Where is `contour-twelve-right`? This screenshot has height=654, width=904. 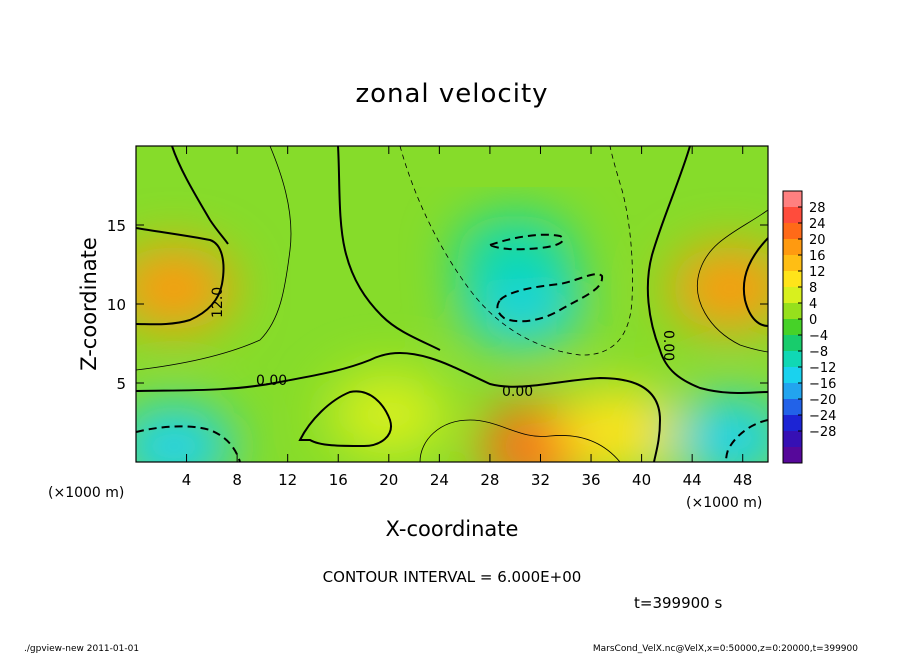
contour-twelve-right is located at coordinates (755, 282).